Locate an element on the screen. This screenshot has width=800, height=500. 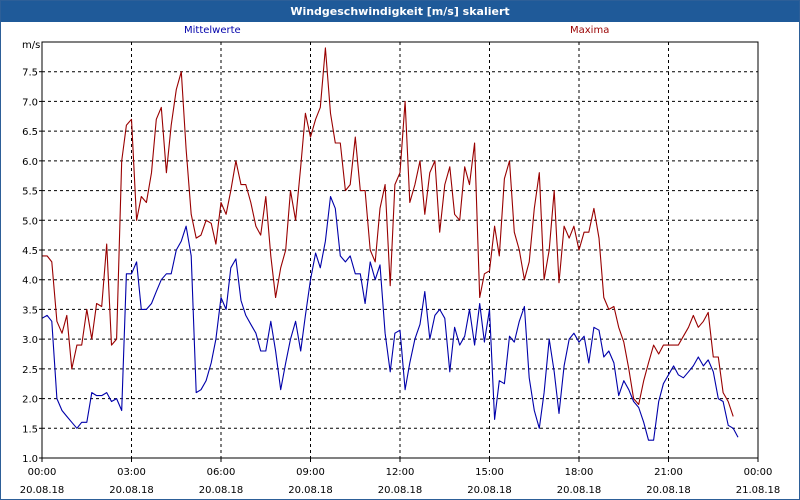
y-tick-label: 3.5 is located at coordinates (30, 310).